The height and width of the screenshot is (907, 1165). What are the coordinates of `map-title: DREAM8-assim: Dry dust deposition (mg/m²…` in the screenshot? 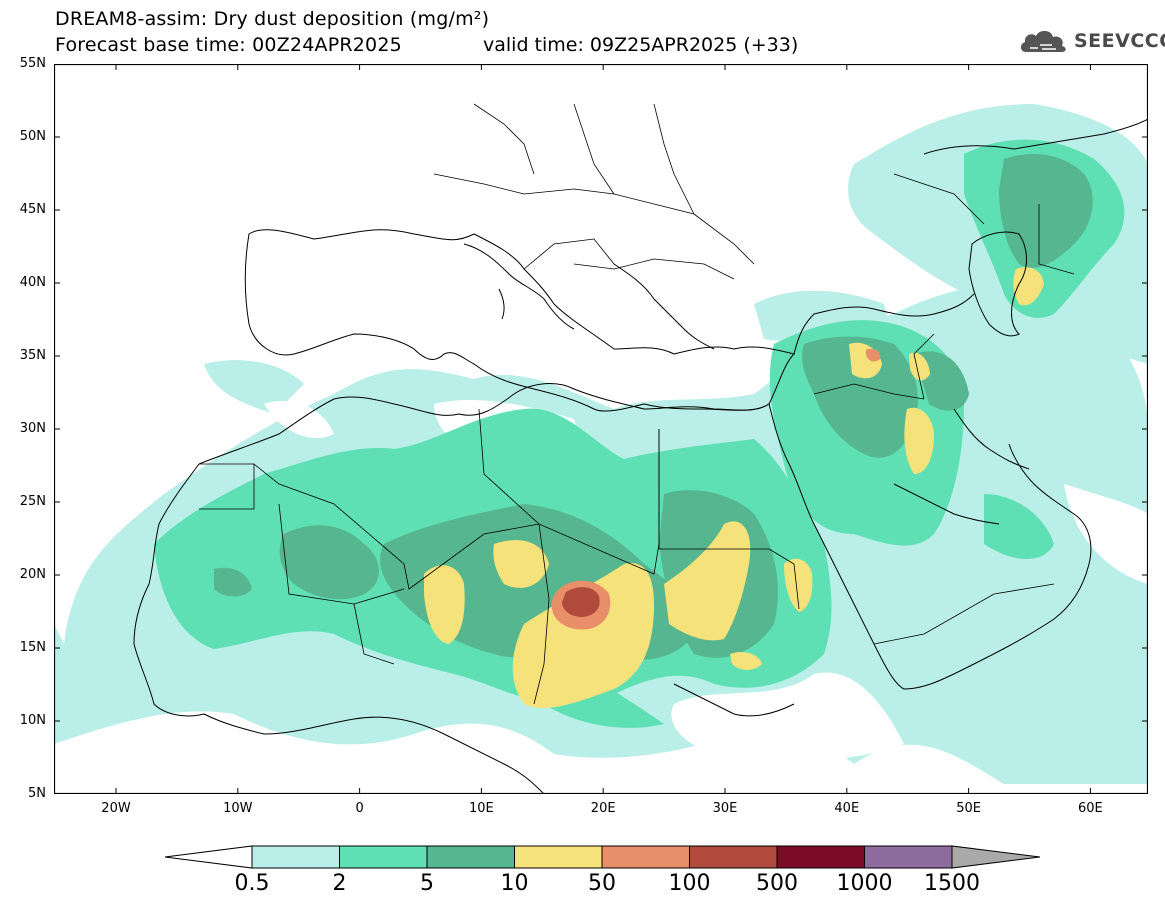 It's located at (272, 19).